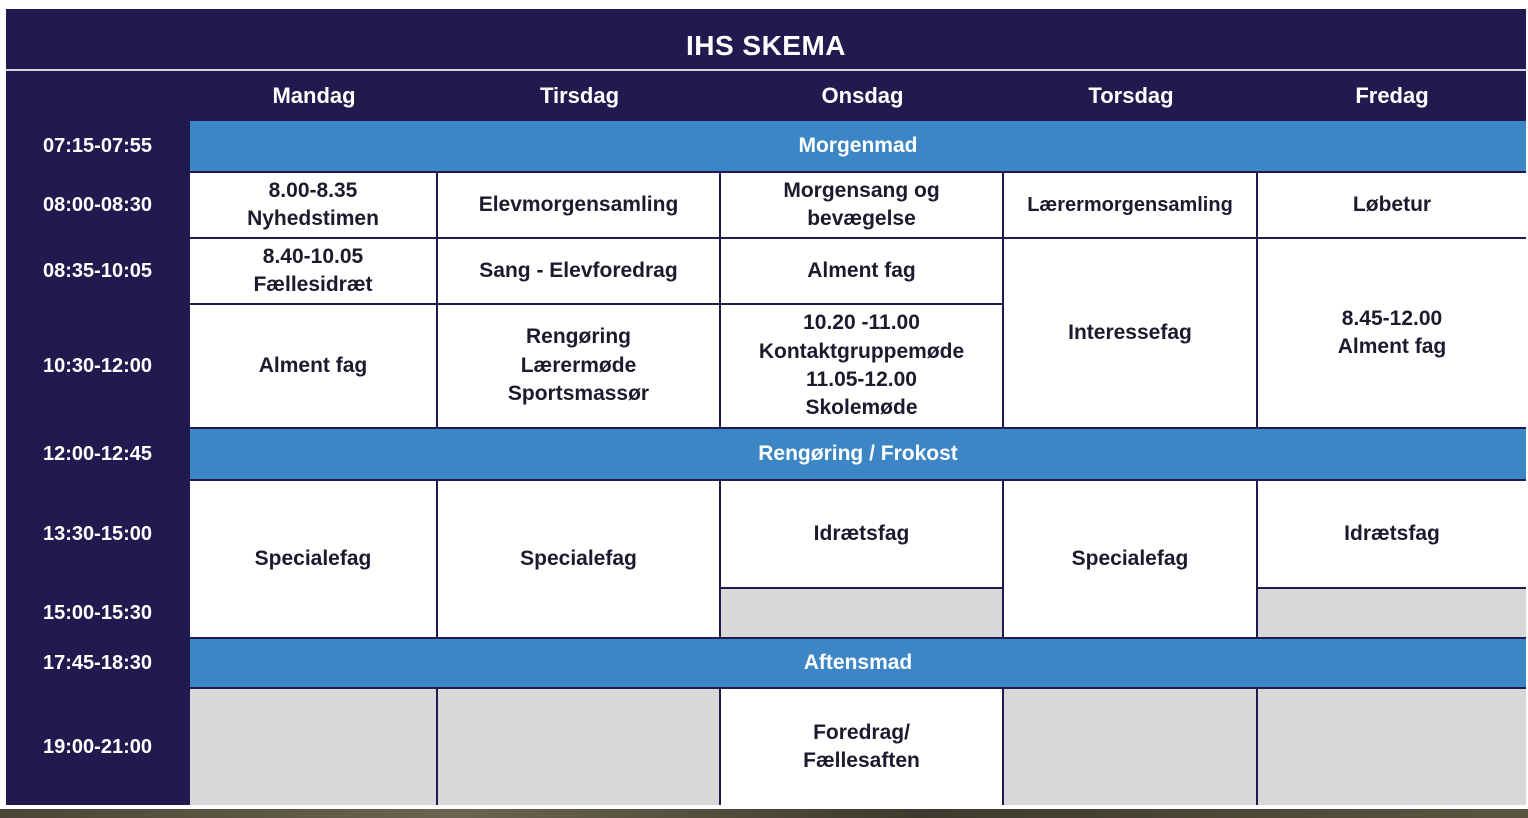 Image resolution: width=1528 pixels, height=818 pixels. Describe the element at coordinates (858, 663) in the screenshot. I see `band-aftensmad: Aftensmad` at that location.